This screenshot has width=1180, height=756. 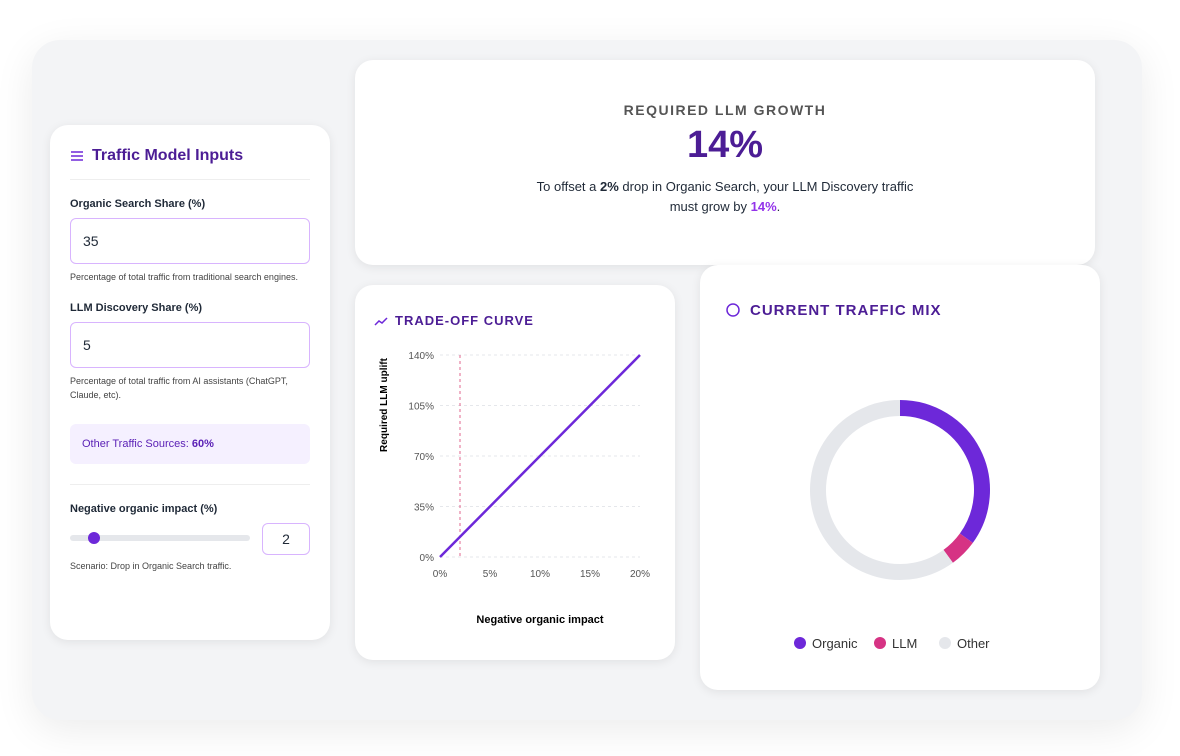 What do you see at coordinates (381, 321) in the screenshot?
I see `trend-icon` at bounding box center [381, 321].